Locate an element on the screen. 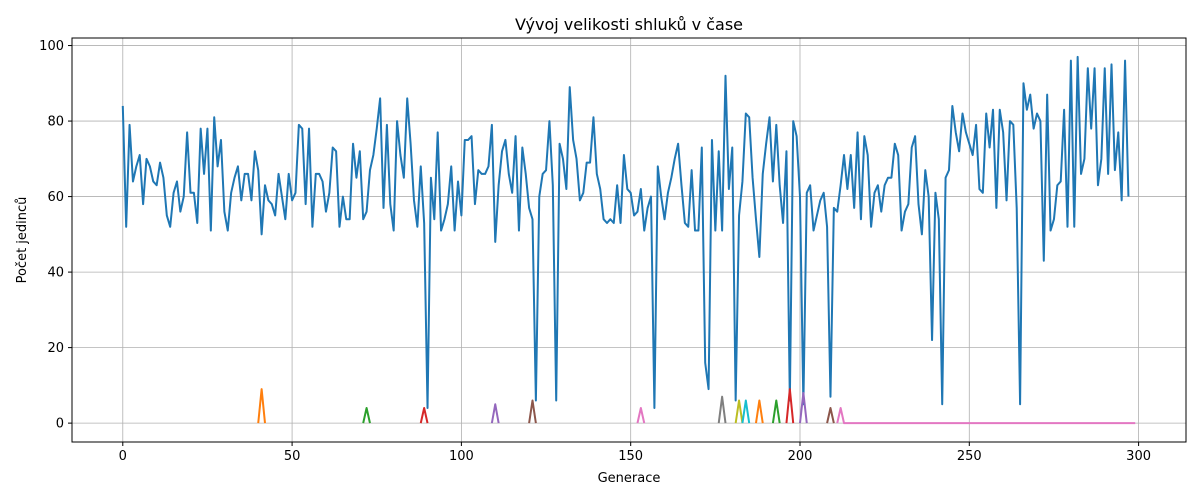  x-tick-label: 300 is located at coordinates (1138, 456).